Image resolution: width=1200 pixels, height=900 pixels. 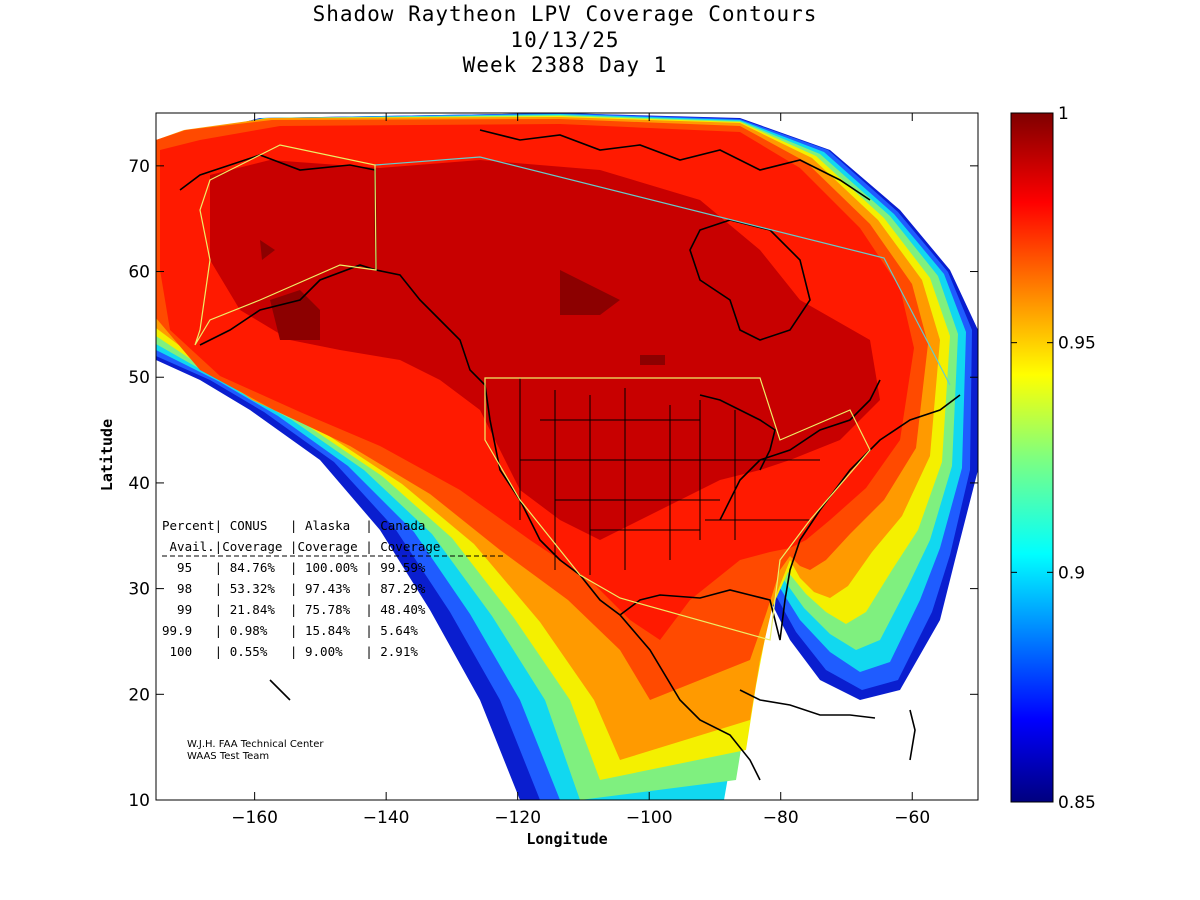 I want to click on chart-date: 10/13/25, so click(x=565, y=40).